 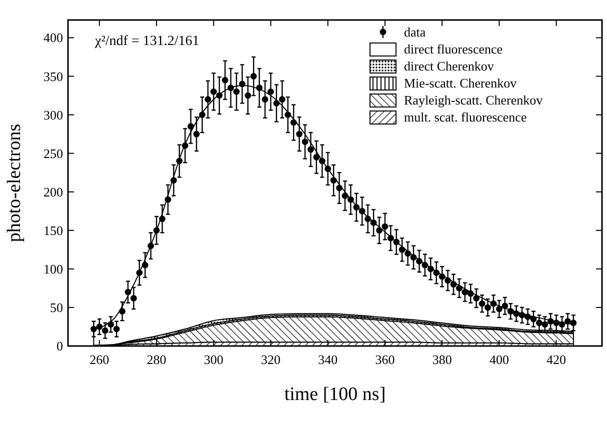 What do you see at coordinates (214, 359) in the screenshot?
I see `x-tick-label: 300` at bounding box center [214, 359].